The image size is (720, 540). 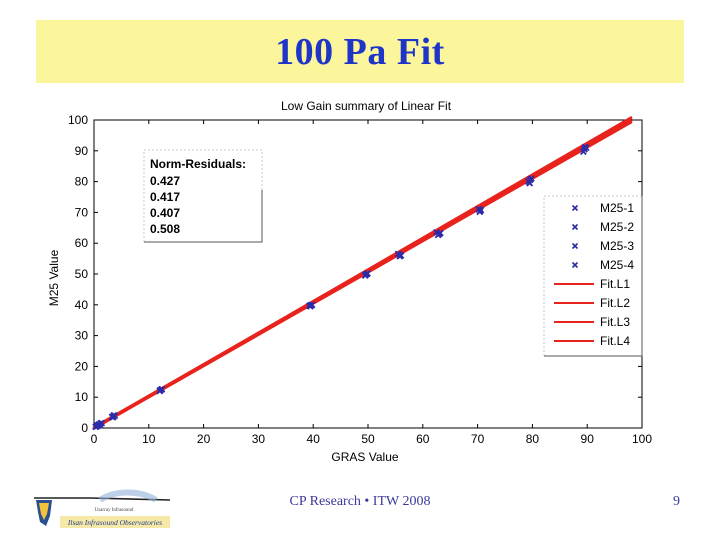 What do you see at coordinates (82, 182) in the screenshot?
I see `y-tick-label: 80` at bounding box center [82, 182].